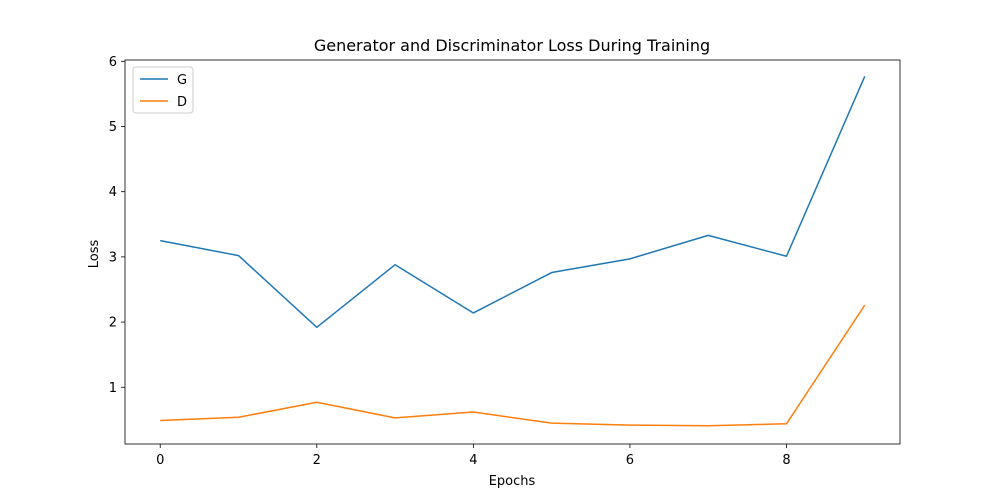  Describe the element at coordinates (630, 460) in the screenshot. I see `x-tick-label-6: 6` at that location.